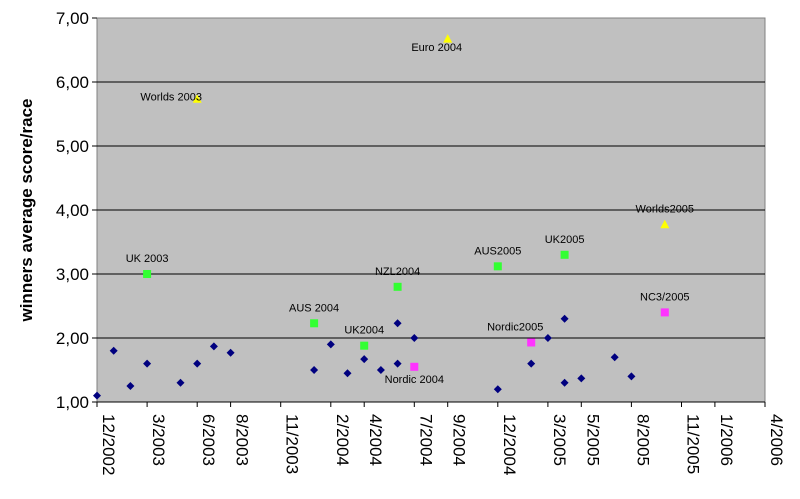 Image resolution: width=800 pixels, height=499 pixels. I want to click on x-tick-label: 11/2005, so click(693, 444).